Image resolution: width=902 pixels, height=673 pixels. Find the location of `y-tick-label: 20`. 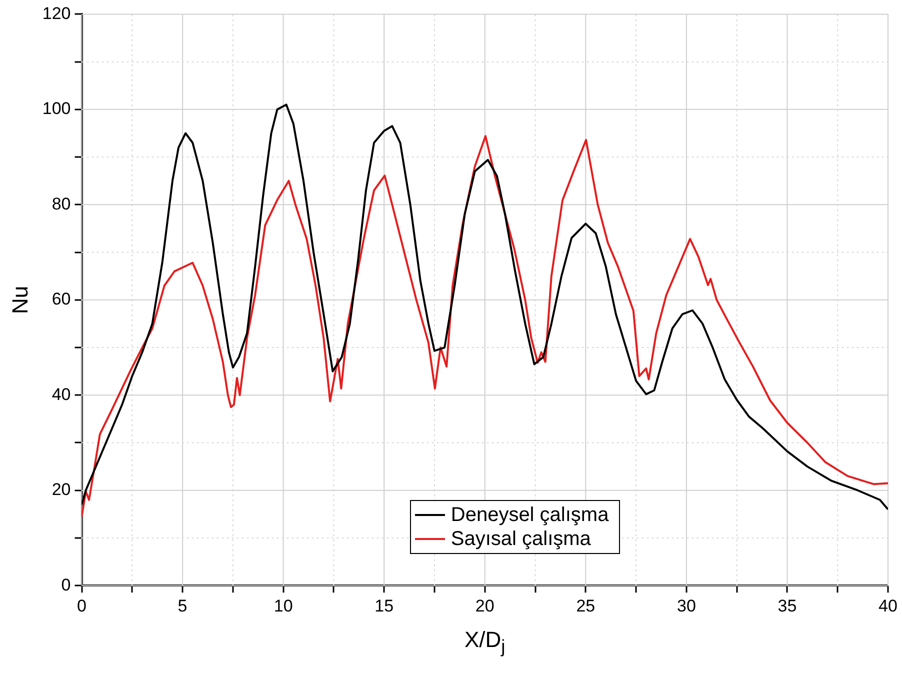

y-tick-label: 20 is located at coordinates (61, 490).